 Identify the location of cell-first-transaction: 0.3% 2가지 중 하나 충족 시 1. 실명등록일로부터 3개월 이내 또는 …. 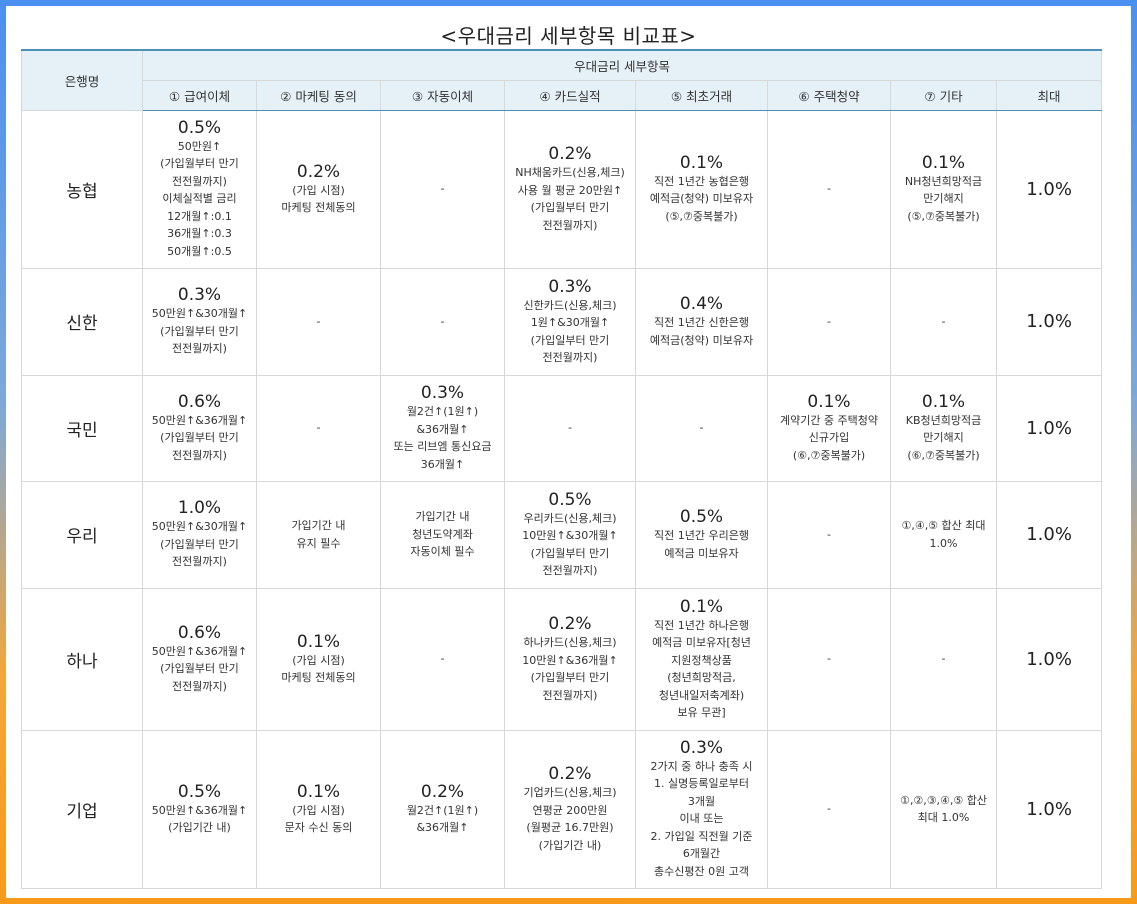
(701, 809).